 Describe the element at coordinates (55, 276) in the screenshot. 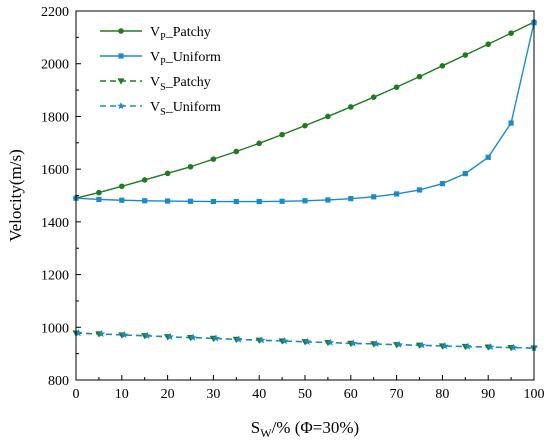

I see `y-tick-label-1200: 1200` at that location.